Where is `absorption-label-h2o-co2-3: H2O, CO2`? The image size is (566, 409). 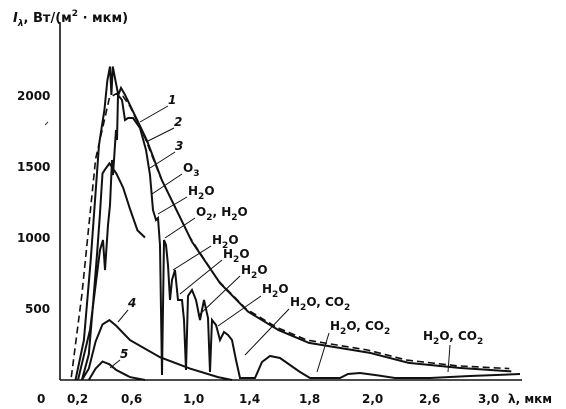
absorption-label-h2o-co2-3: H2O, CO2 is located at coordinates (453, 351).